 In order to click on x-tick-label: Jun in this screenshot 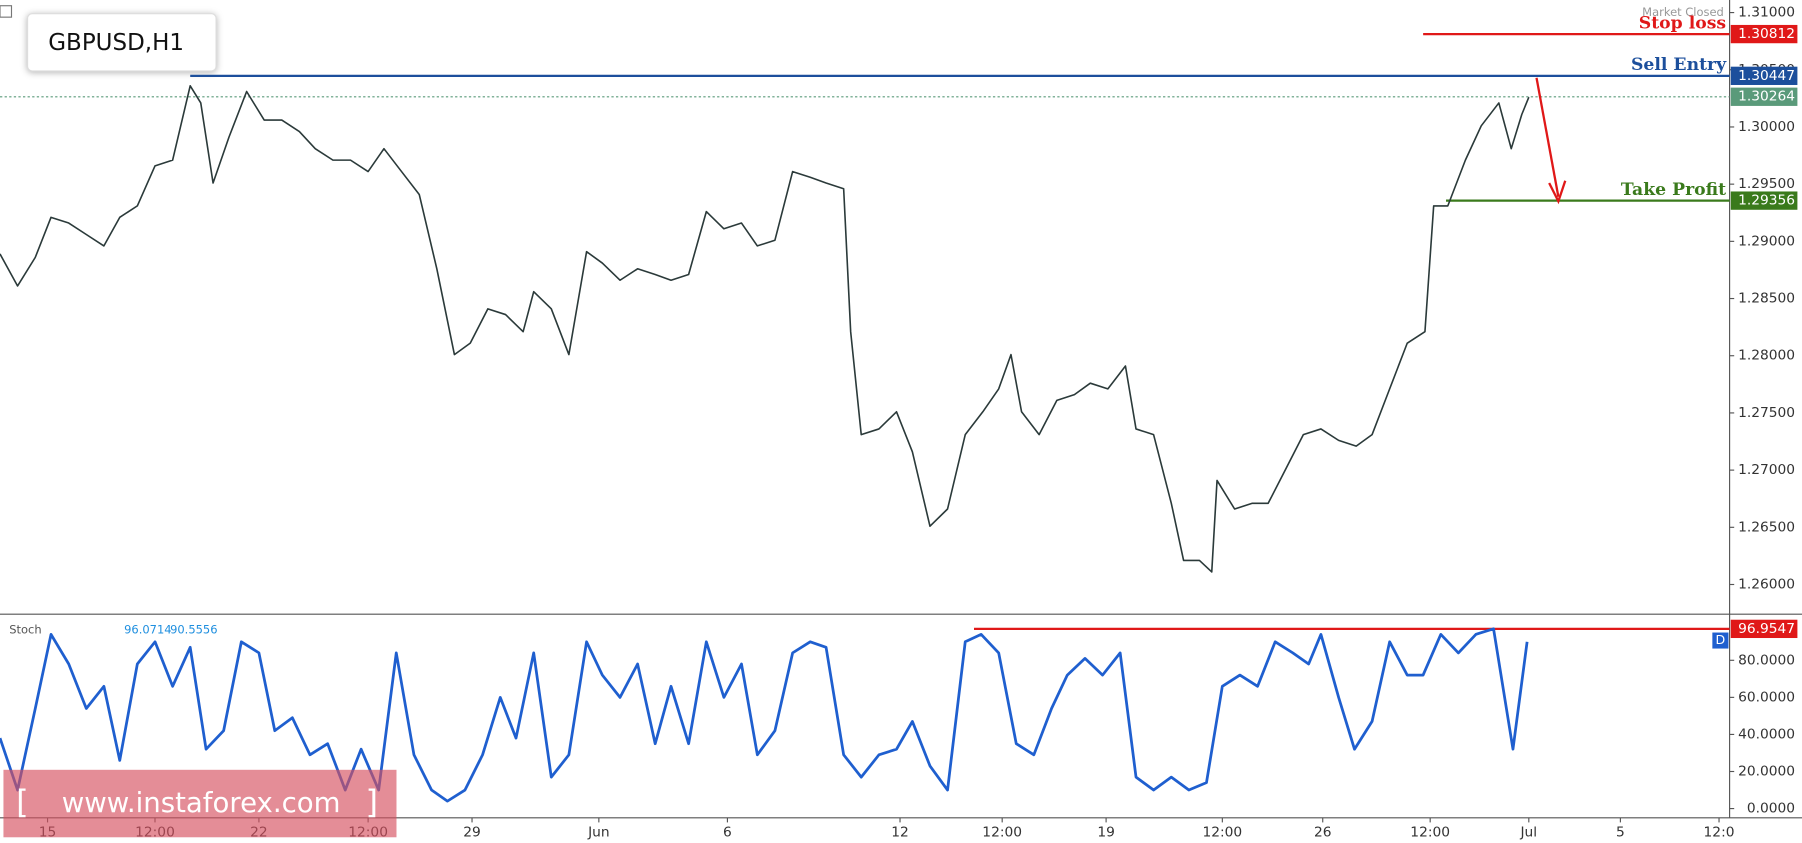, I will do `click(598, 833)`.